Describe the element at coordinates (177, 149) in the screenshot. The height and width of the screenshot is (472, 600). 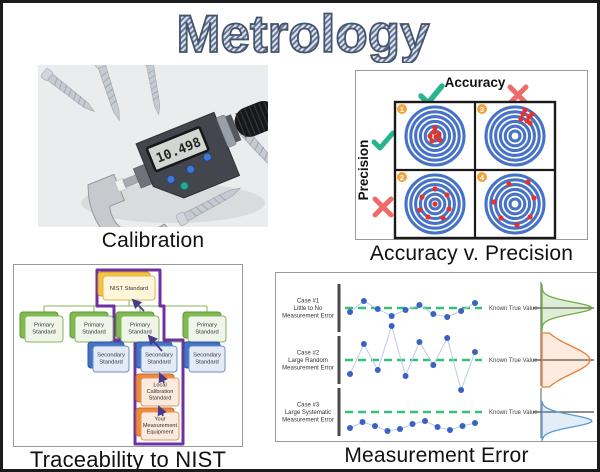
I see `lcd-display` at that location.